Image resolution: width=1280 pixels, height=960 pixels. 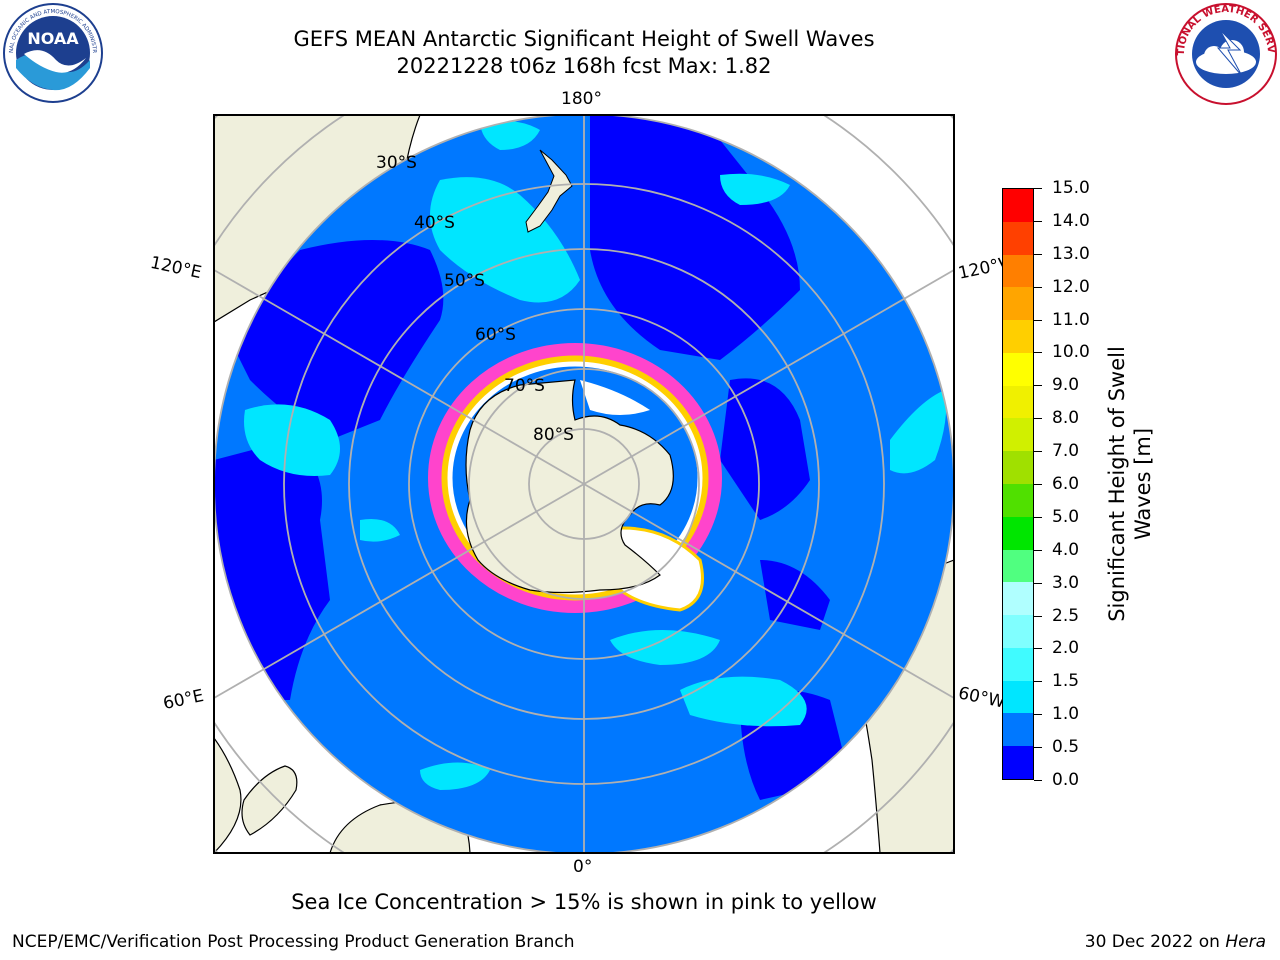 I want to click on madagascar-land, so click(x=269, y=800).